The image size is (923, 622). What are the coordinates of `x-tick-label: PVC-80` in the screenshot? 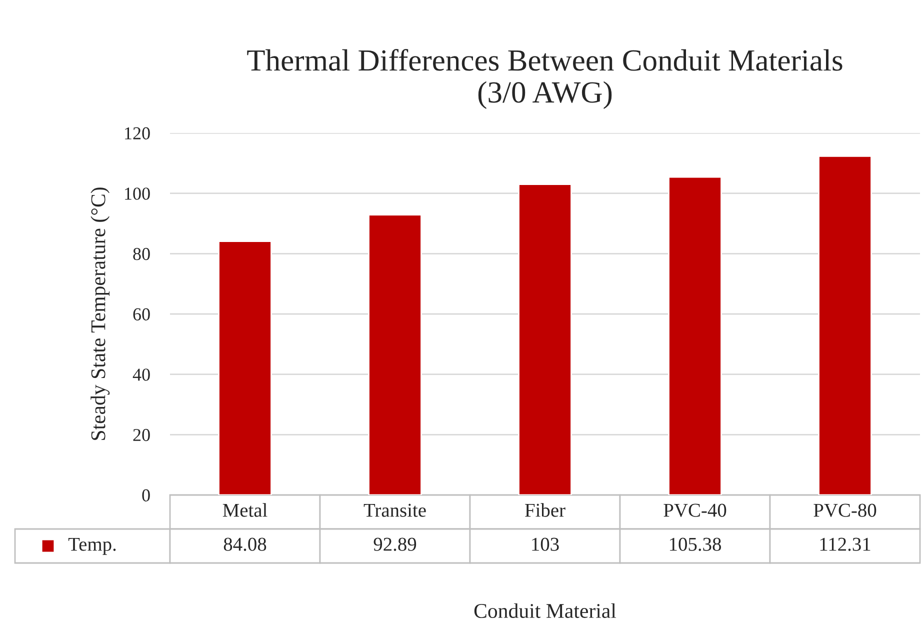 It's located at (845, 510).